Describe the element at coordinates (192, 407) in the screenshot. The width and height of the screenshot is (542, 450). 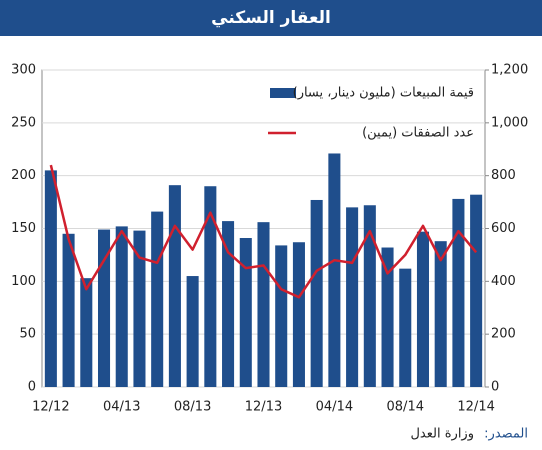
I see `x-tick-label: 08/13` at that location.